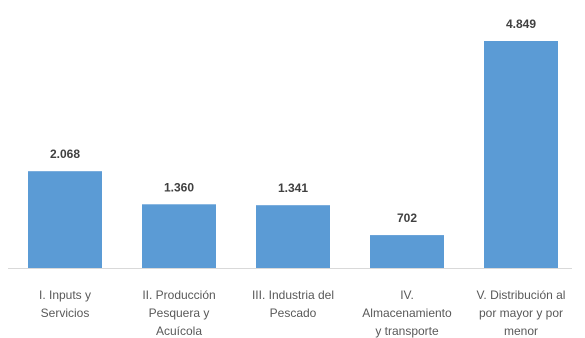 This screenshot has width=585, height=338. What do you see at coordinates (293, 313) in the screenshot?
I see `category-label-line: Pescado` at bounding box center [293, 313].